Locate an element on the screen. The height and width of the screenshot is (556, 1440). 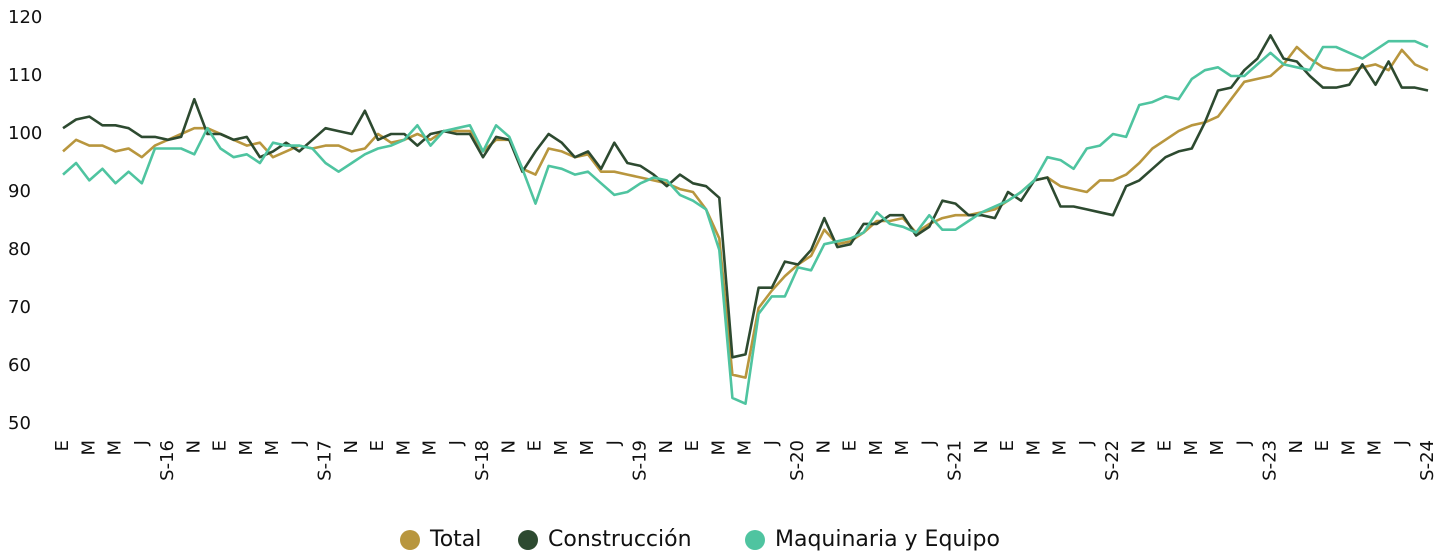
y-tick-label: 110 is located at coordinates (25, 75).